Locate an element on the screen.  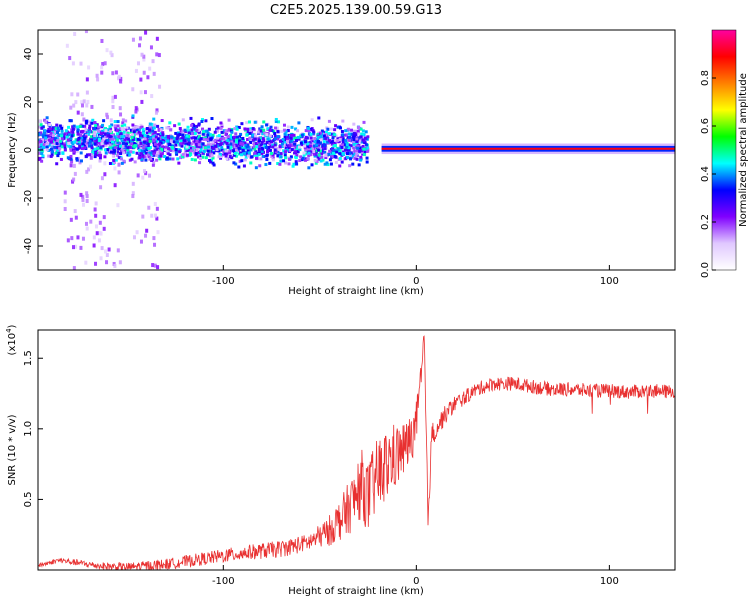
colorbar-tick-label: 0.8 is located at coordinates (705, 78).